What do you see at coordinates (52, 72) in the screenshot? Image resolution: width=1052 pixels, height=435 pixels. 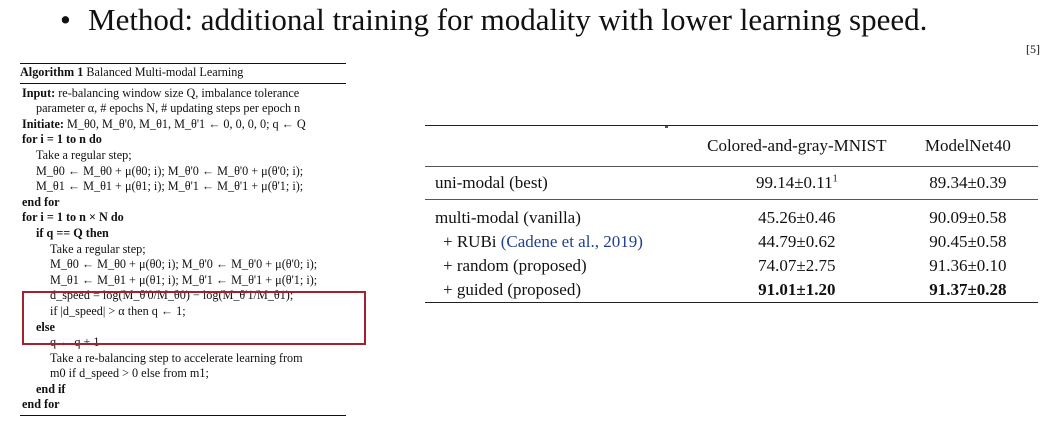 I see `algorithm-label: Algorithm 1` at bounding box center [52, 72].